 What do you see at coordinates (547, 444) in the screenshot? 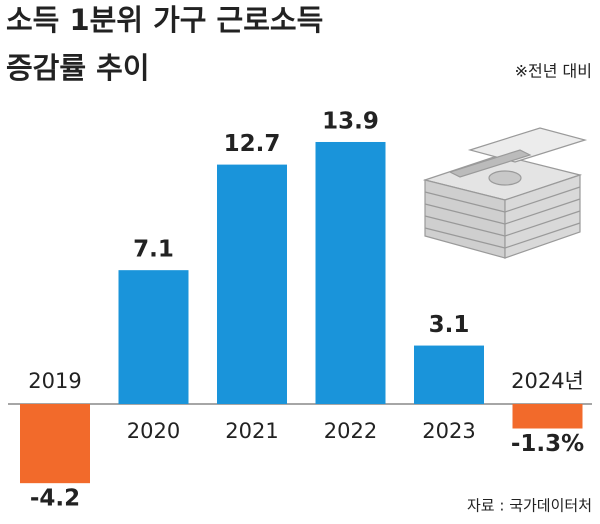
I see `value-label: -1.3%` at bounding box center [547, 444].